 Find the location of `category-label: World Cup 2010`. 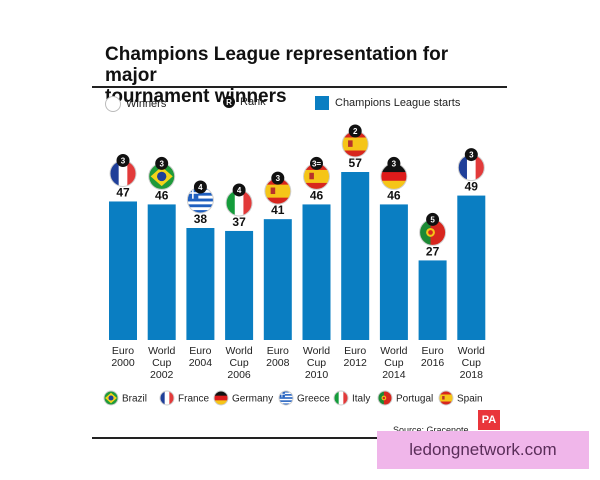

category-label: World Cup 2010 is located at coordinates (316, 363).